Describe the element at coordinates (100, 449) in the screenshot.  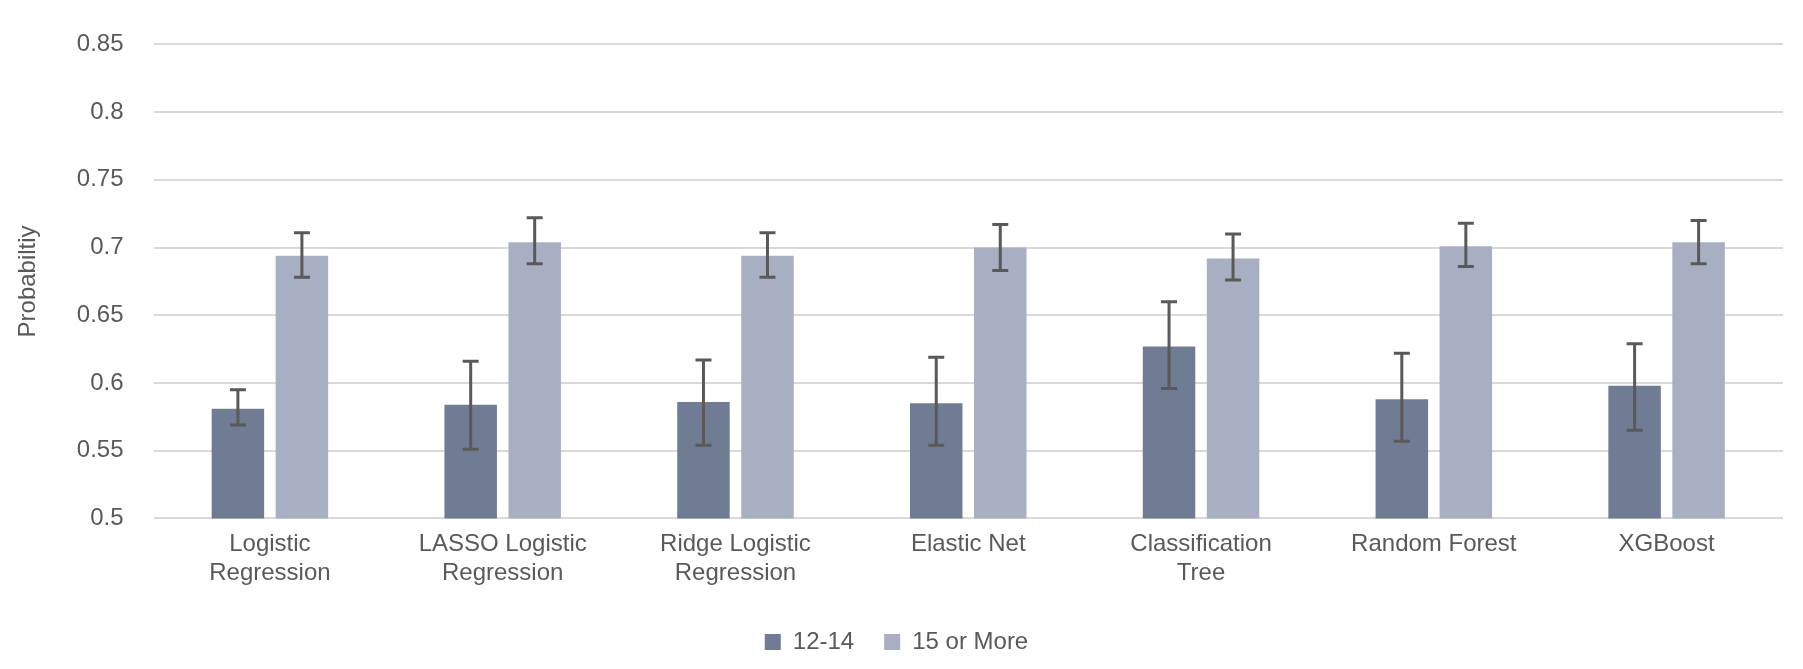
I see `y-tick-label: 0.55` at that location.